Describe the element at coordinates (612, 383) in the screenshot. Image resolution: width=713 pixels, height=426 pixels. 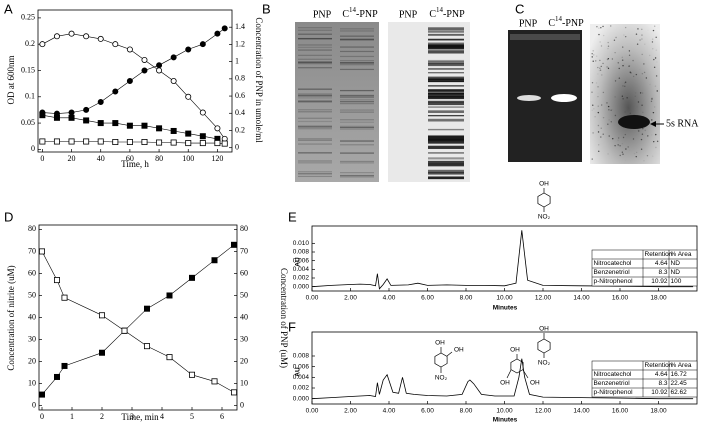
I see `table-cell: Benzenetriol` at that location.